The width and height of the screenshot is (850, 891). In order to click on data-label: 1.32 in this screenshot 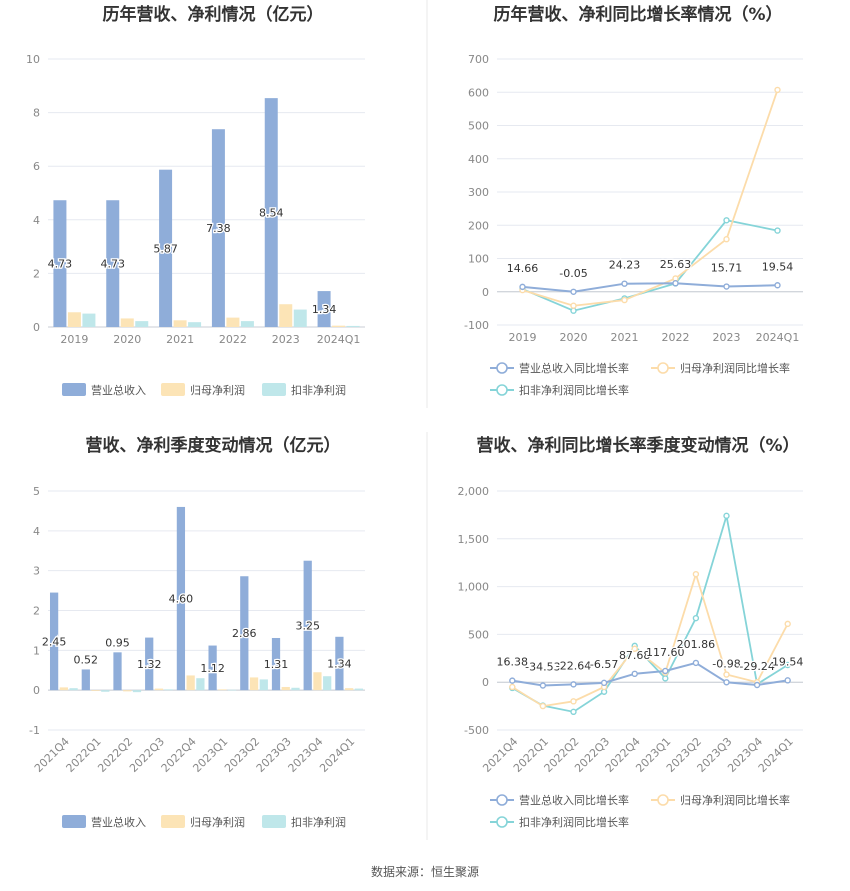, I will do `click(149, 664)`.